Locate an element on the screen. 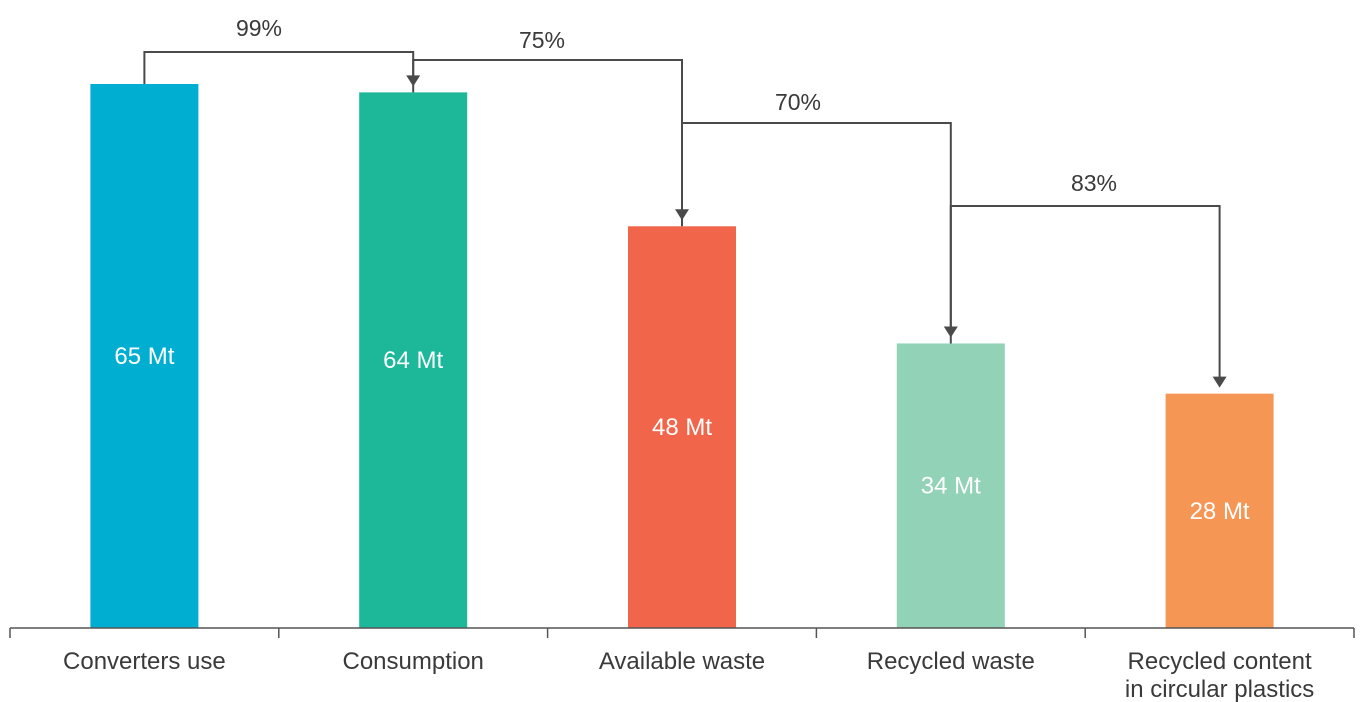 The height and width of the screenshot is (702, 1363). value-label-2: 64 Mt is located at coordinates (413, 360).